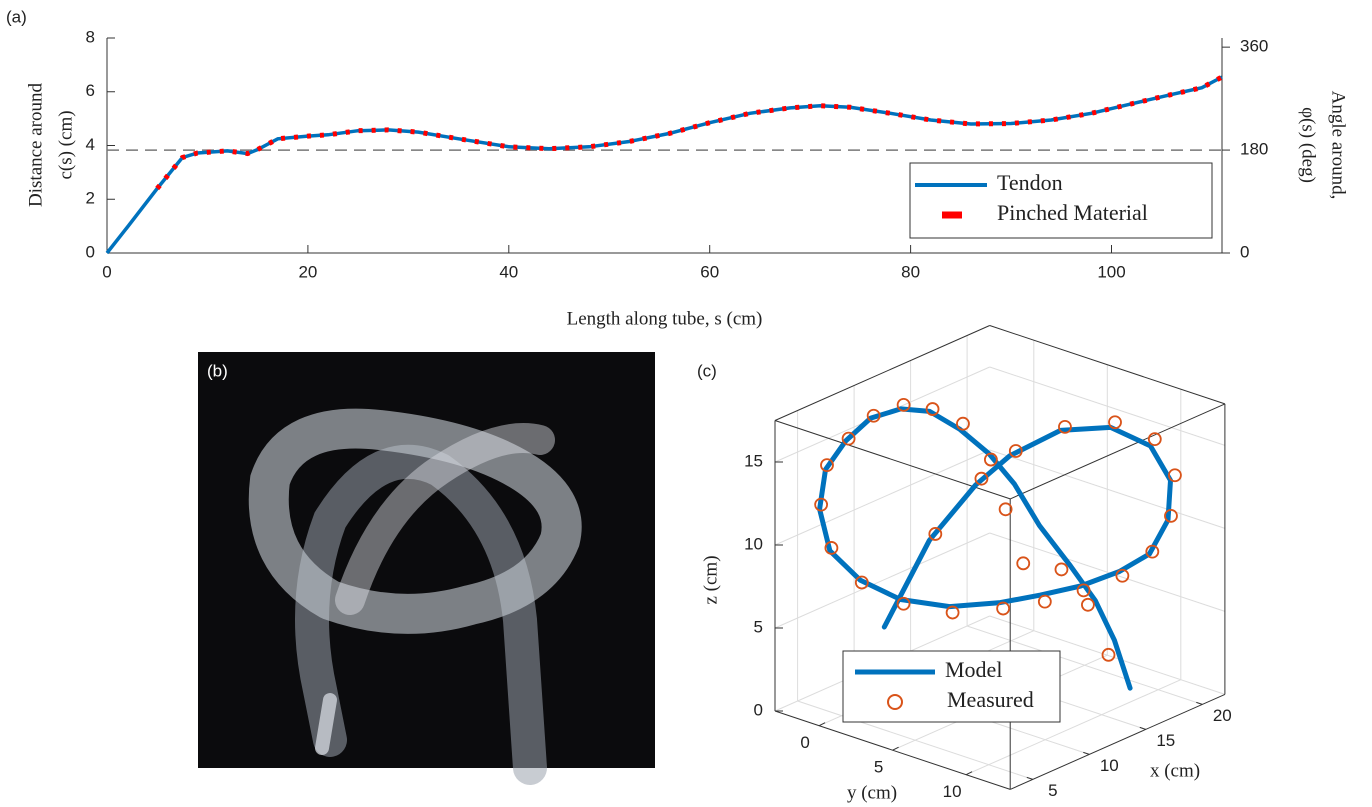 The width and height of the screenshot is (1372, 807). Describe the element at coordinates (990, 699) in the screenshot. I see `legend-label: Measured` at that location.